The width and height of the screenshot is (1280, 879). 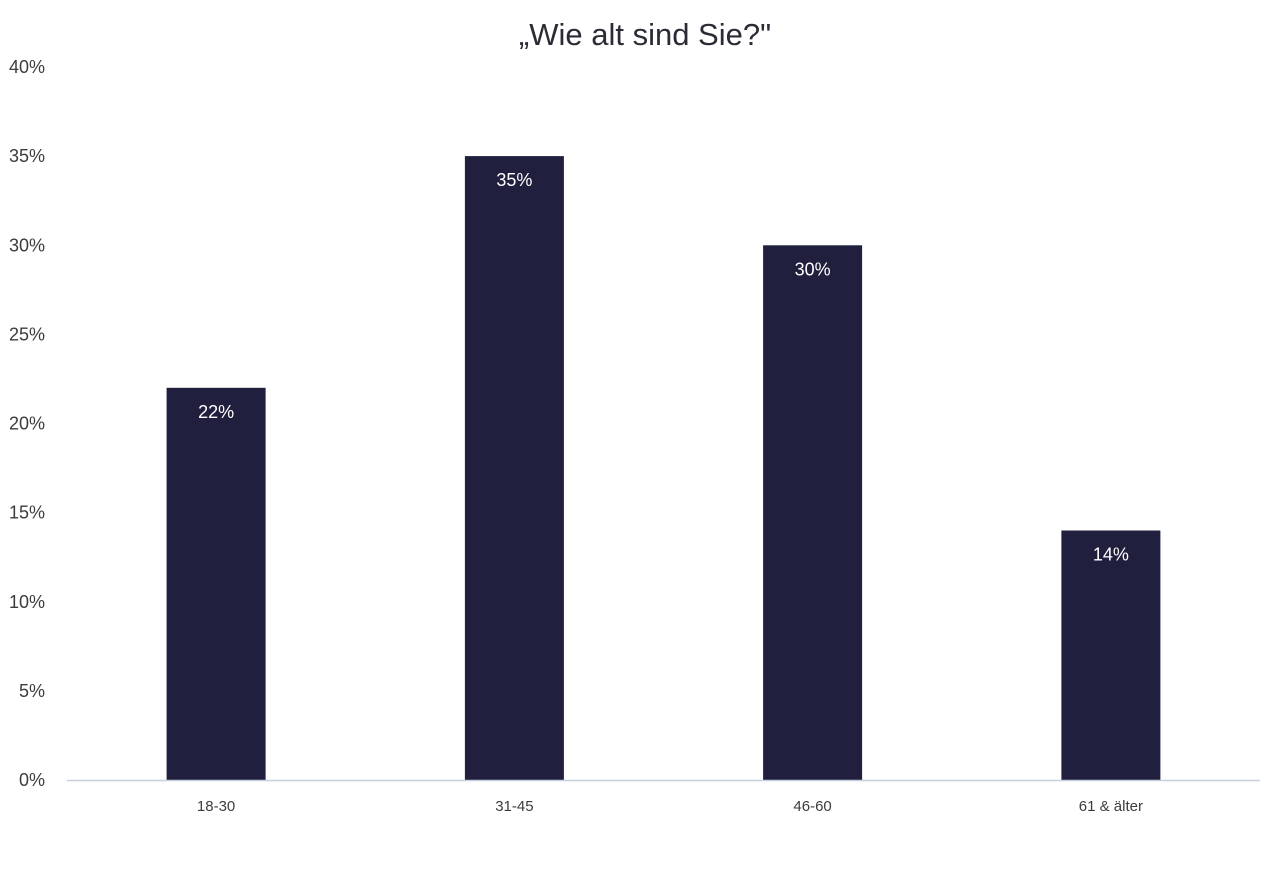 What do you see at coordinates (216, 806) in the screenshot?
I see `x-tick-label: 18-30` at bounding box center [216, 806].